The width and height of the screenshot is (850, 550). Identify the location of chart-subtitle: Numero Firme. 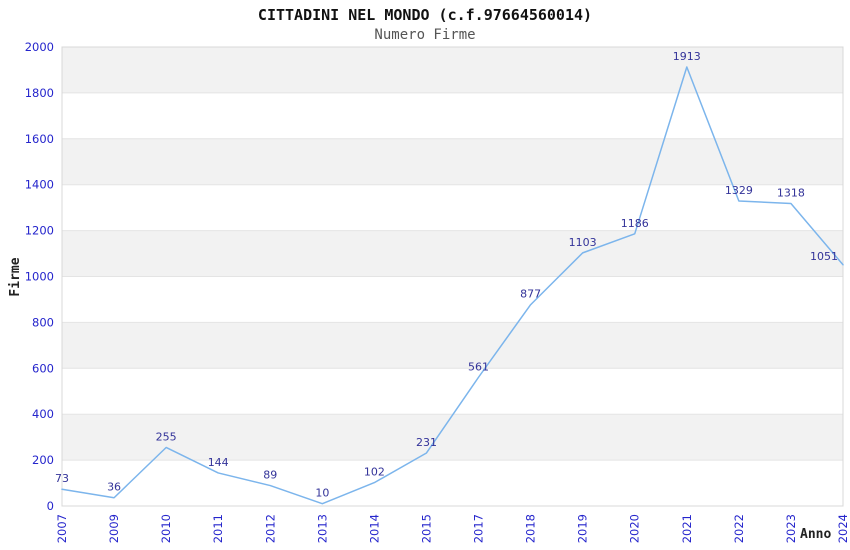
(425, 35).